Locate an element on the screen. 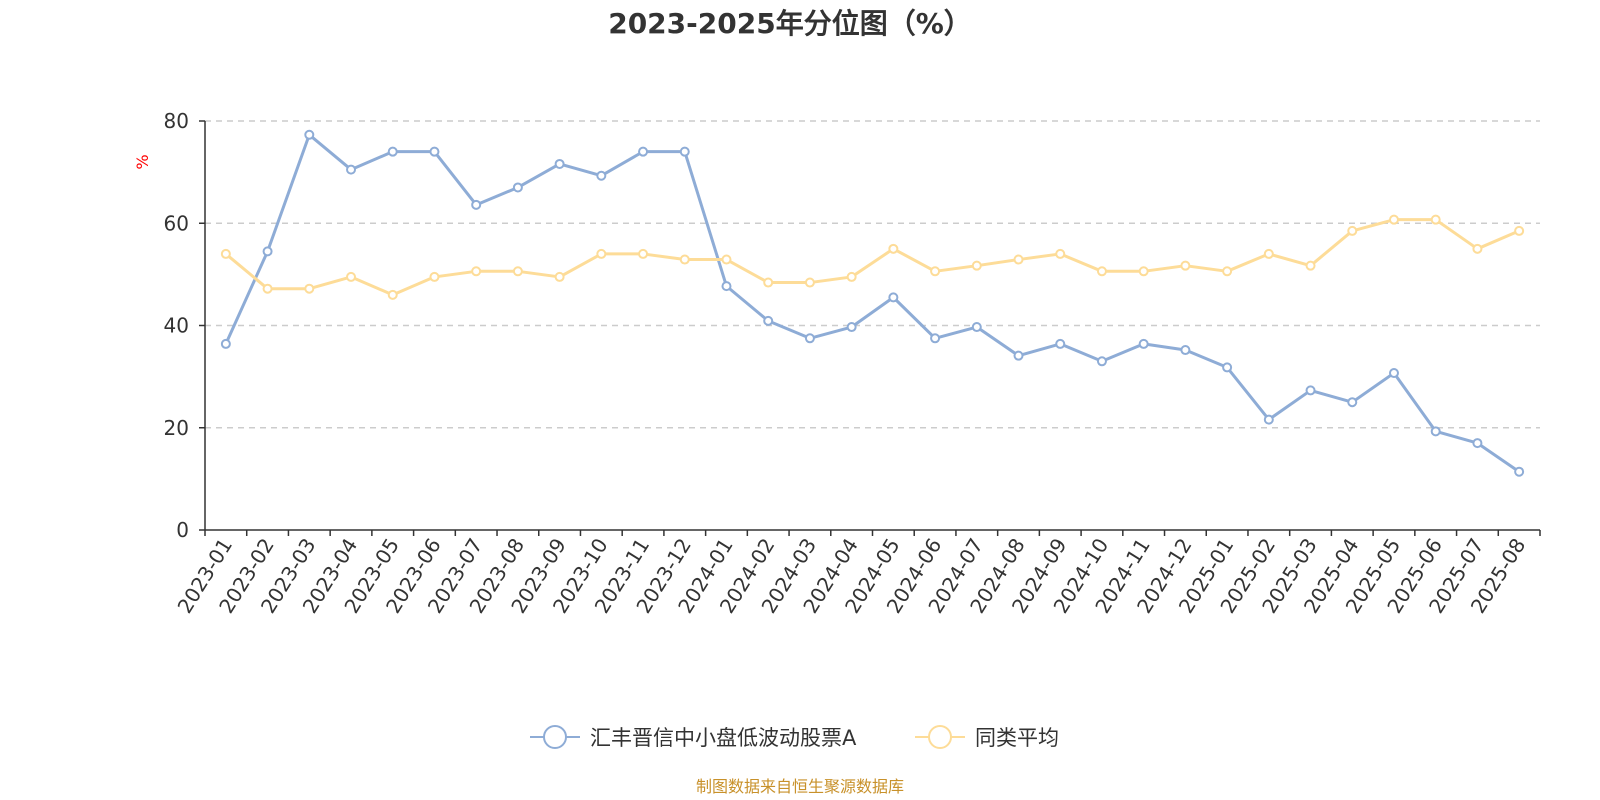 The width and height of the screenshot is (1600, 800). y-axis-ticks: 0 20 40 60 80 is located at coordinates (184, 325).